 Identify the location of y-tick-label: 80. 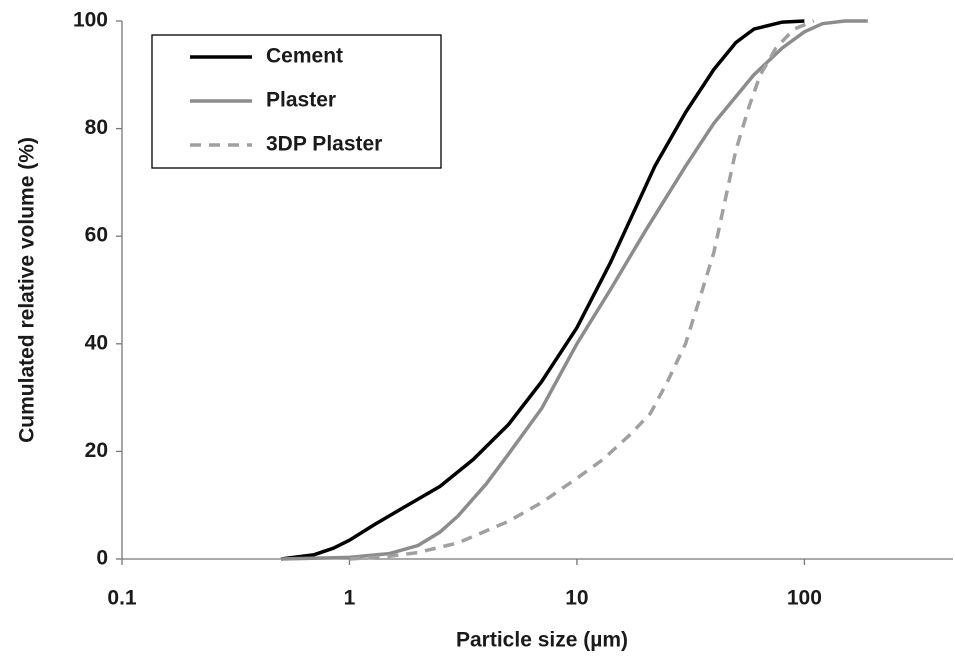
(96, 127).